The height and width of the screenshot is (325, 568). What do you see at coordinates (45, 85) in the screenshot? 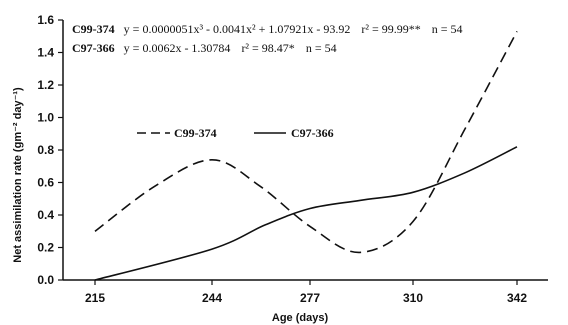
I see `y-tick-label: 1.2` at bounding box center [45, 85].